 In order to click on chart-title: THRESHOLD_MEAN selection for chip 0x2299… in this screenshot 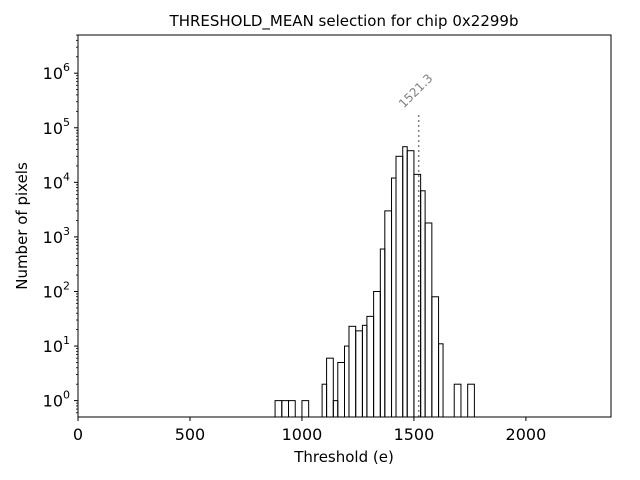, I will do `click(344, 21)`.